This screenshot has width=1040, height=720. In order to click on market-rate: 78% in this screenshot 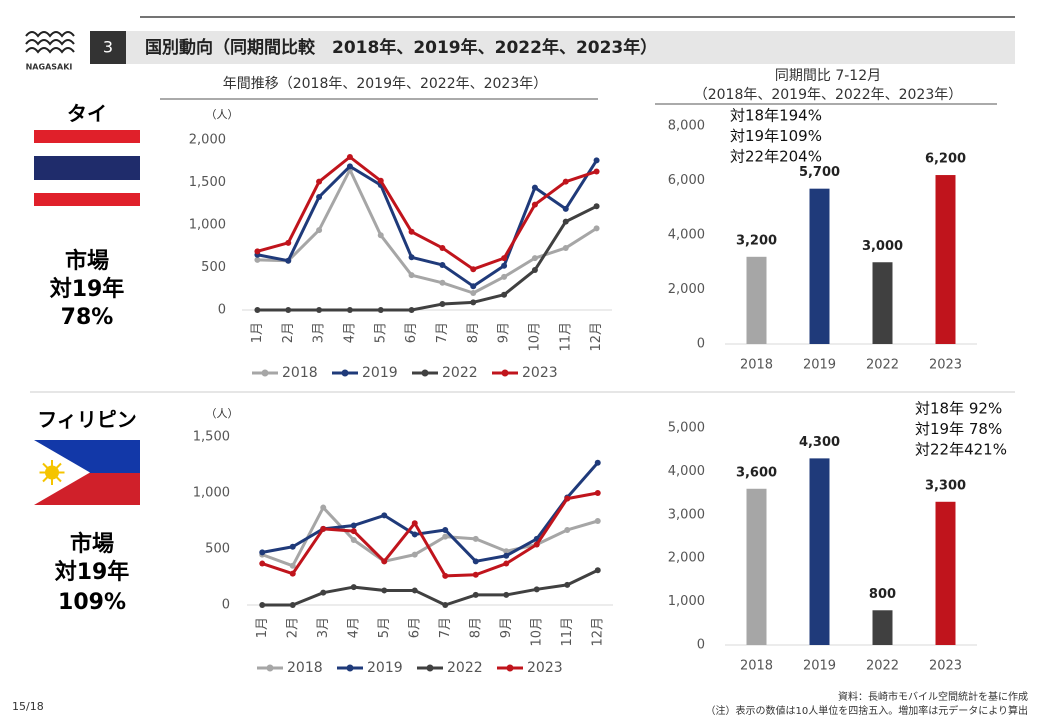, I will do `click(87, 317)`.